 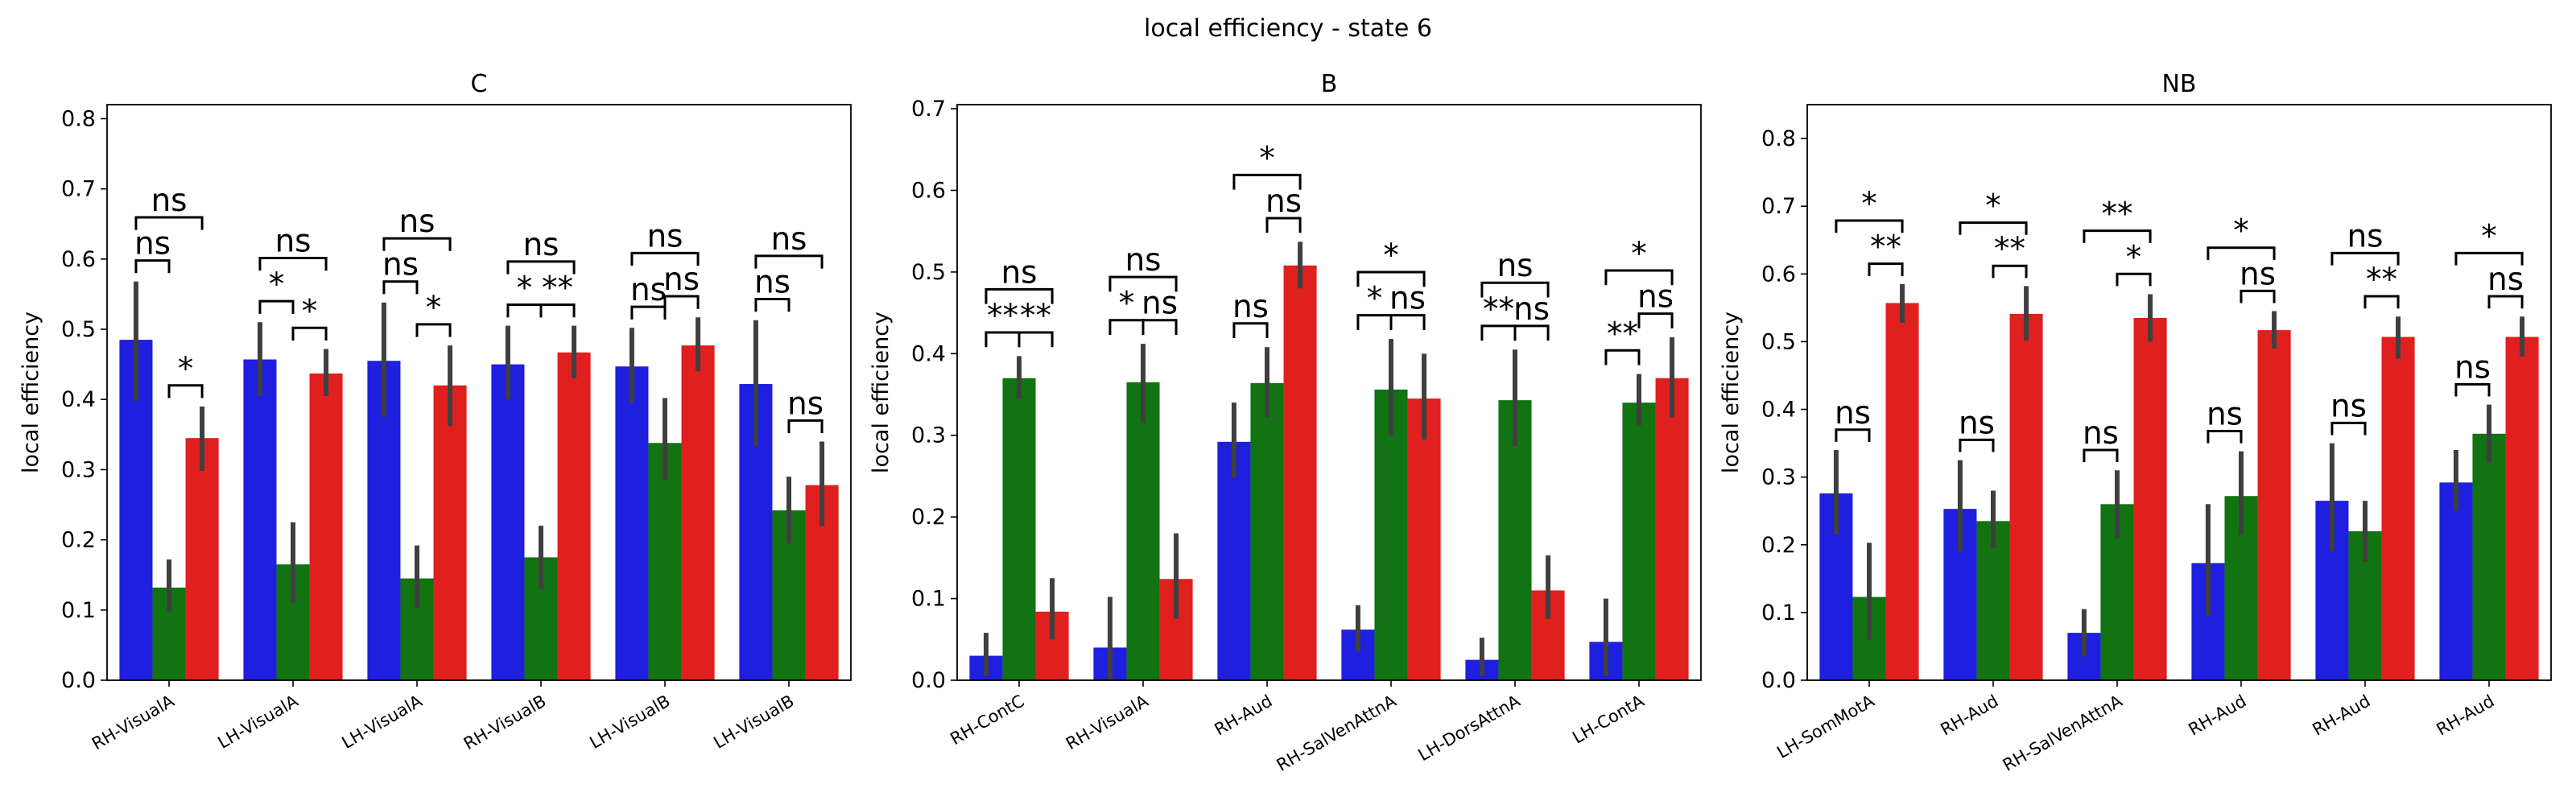 I want to click on y-tick-label: 0.2, so click(x=78, y=540).